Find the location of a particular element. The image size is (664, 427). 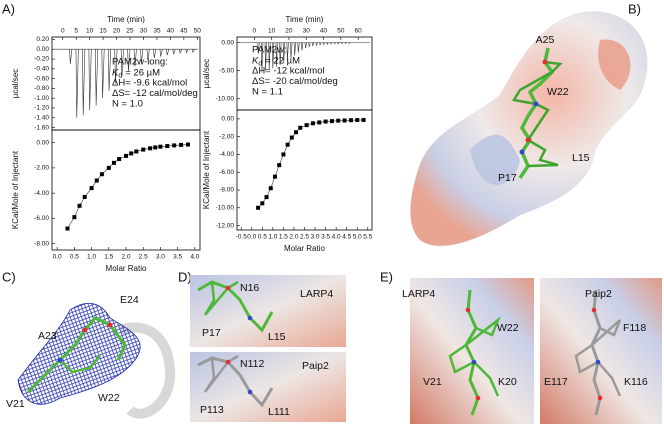

annotation-text: = 26 µM is located at coordinates (142, 72).